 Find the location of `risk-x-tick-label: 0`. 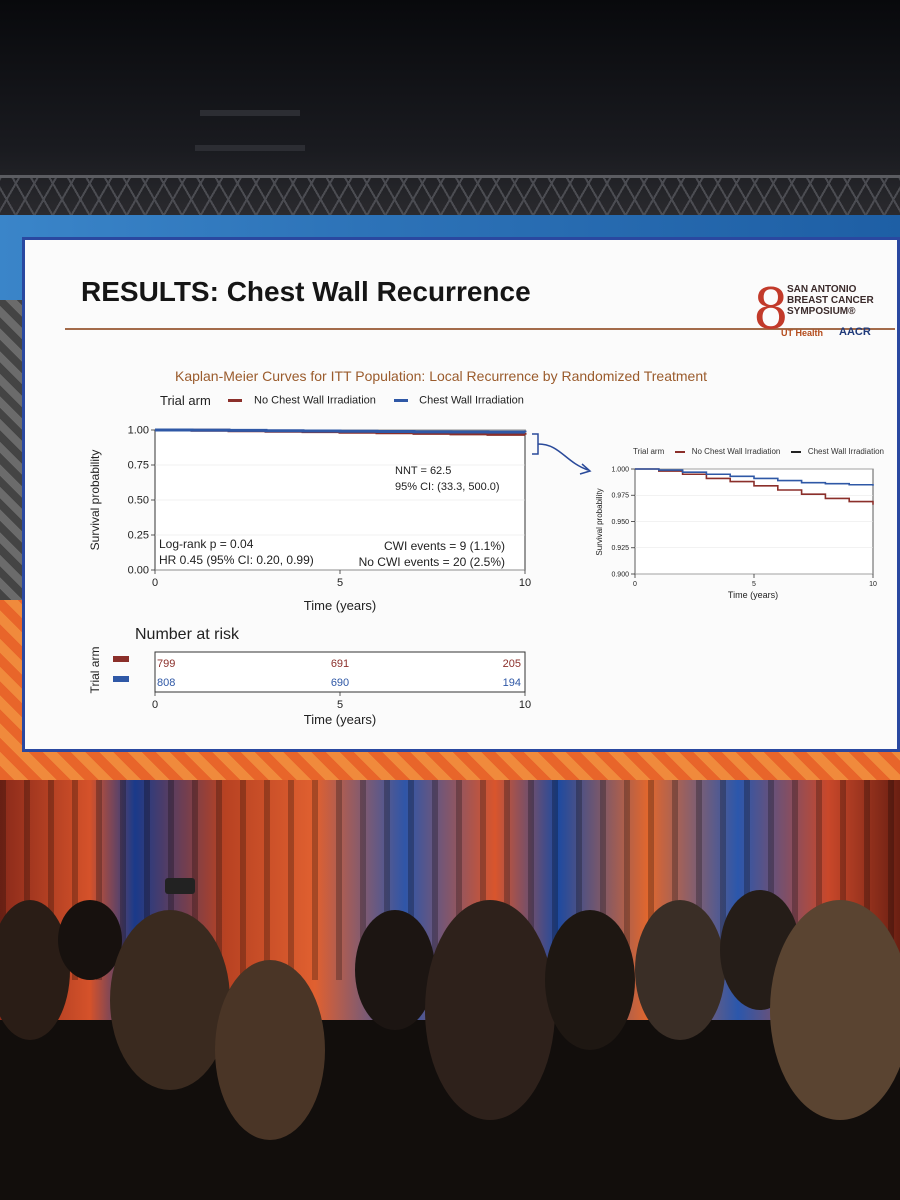

risk-x-tick-label: 0 is located at coordinates (155, 705).